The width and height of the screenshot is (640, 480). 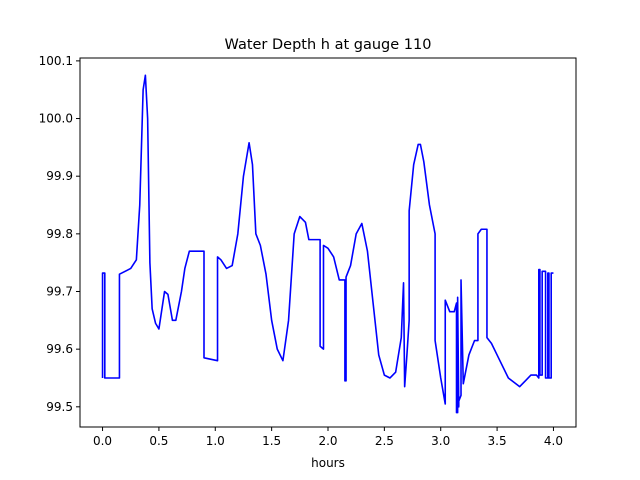 I want to click on y-tick-label: 99.9, so click(x=59, y=176).